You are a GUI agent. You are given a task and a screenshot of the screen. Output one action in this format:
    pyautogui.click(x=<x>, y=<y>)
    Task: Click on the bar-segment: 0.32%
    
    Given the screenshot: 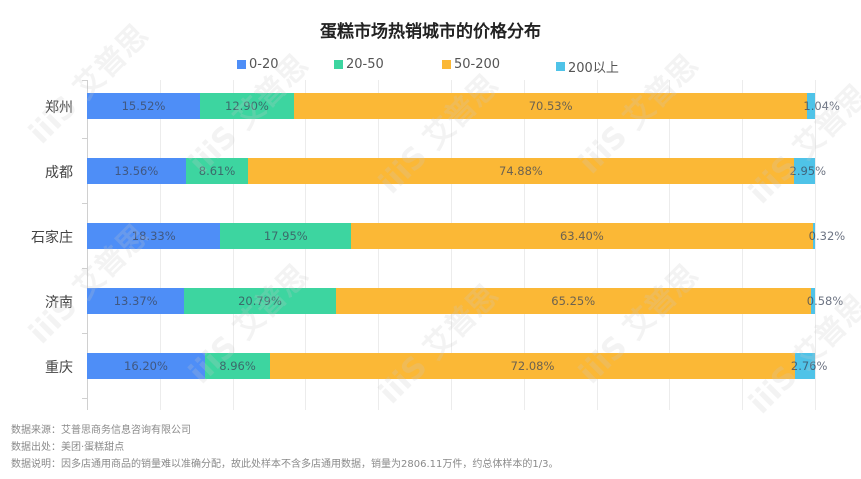 What is the action you would take?
    pyautogui.click(x=827, y=236)
    